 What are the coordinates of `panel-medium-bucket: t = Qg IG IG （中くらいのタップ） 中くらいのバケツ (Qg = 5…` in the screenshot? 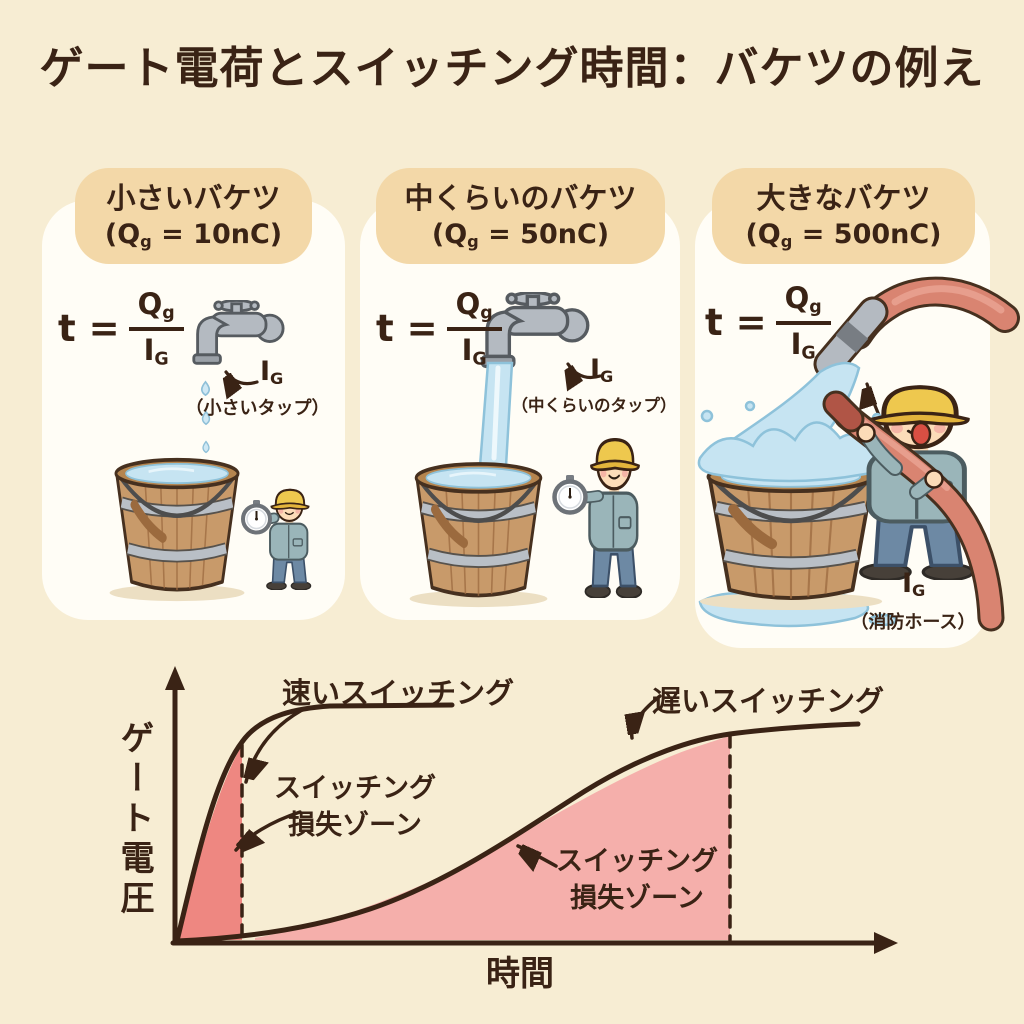 It's located at (520, 408).